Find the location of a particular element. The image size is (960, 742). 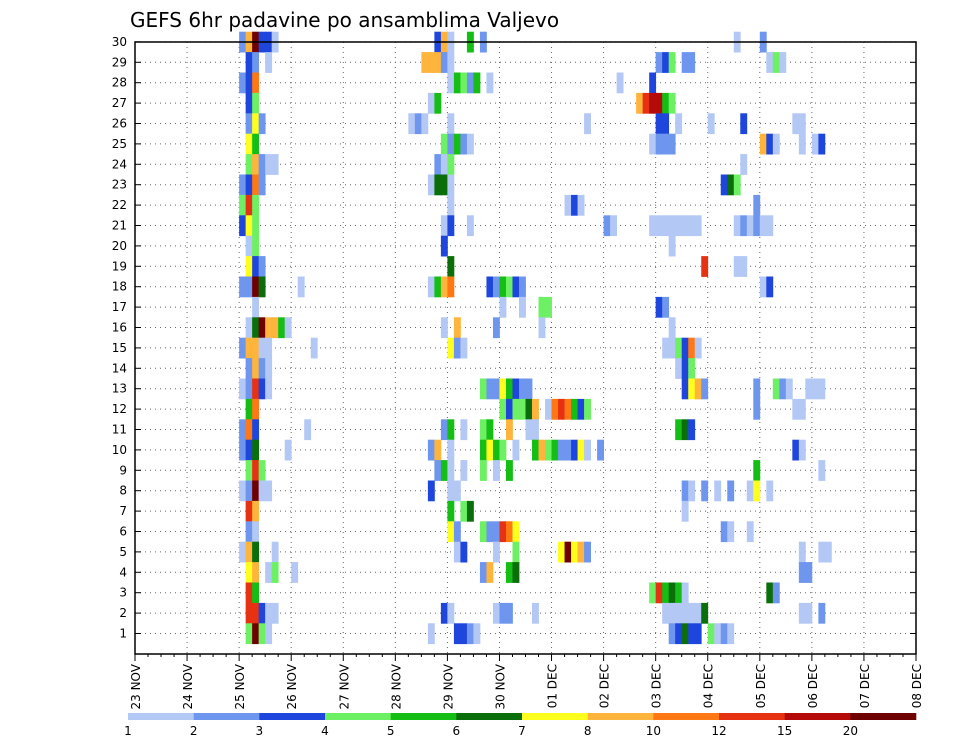

y-tick-label: 12 is located at coordinates (119, 409).